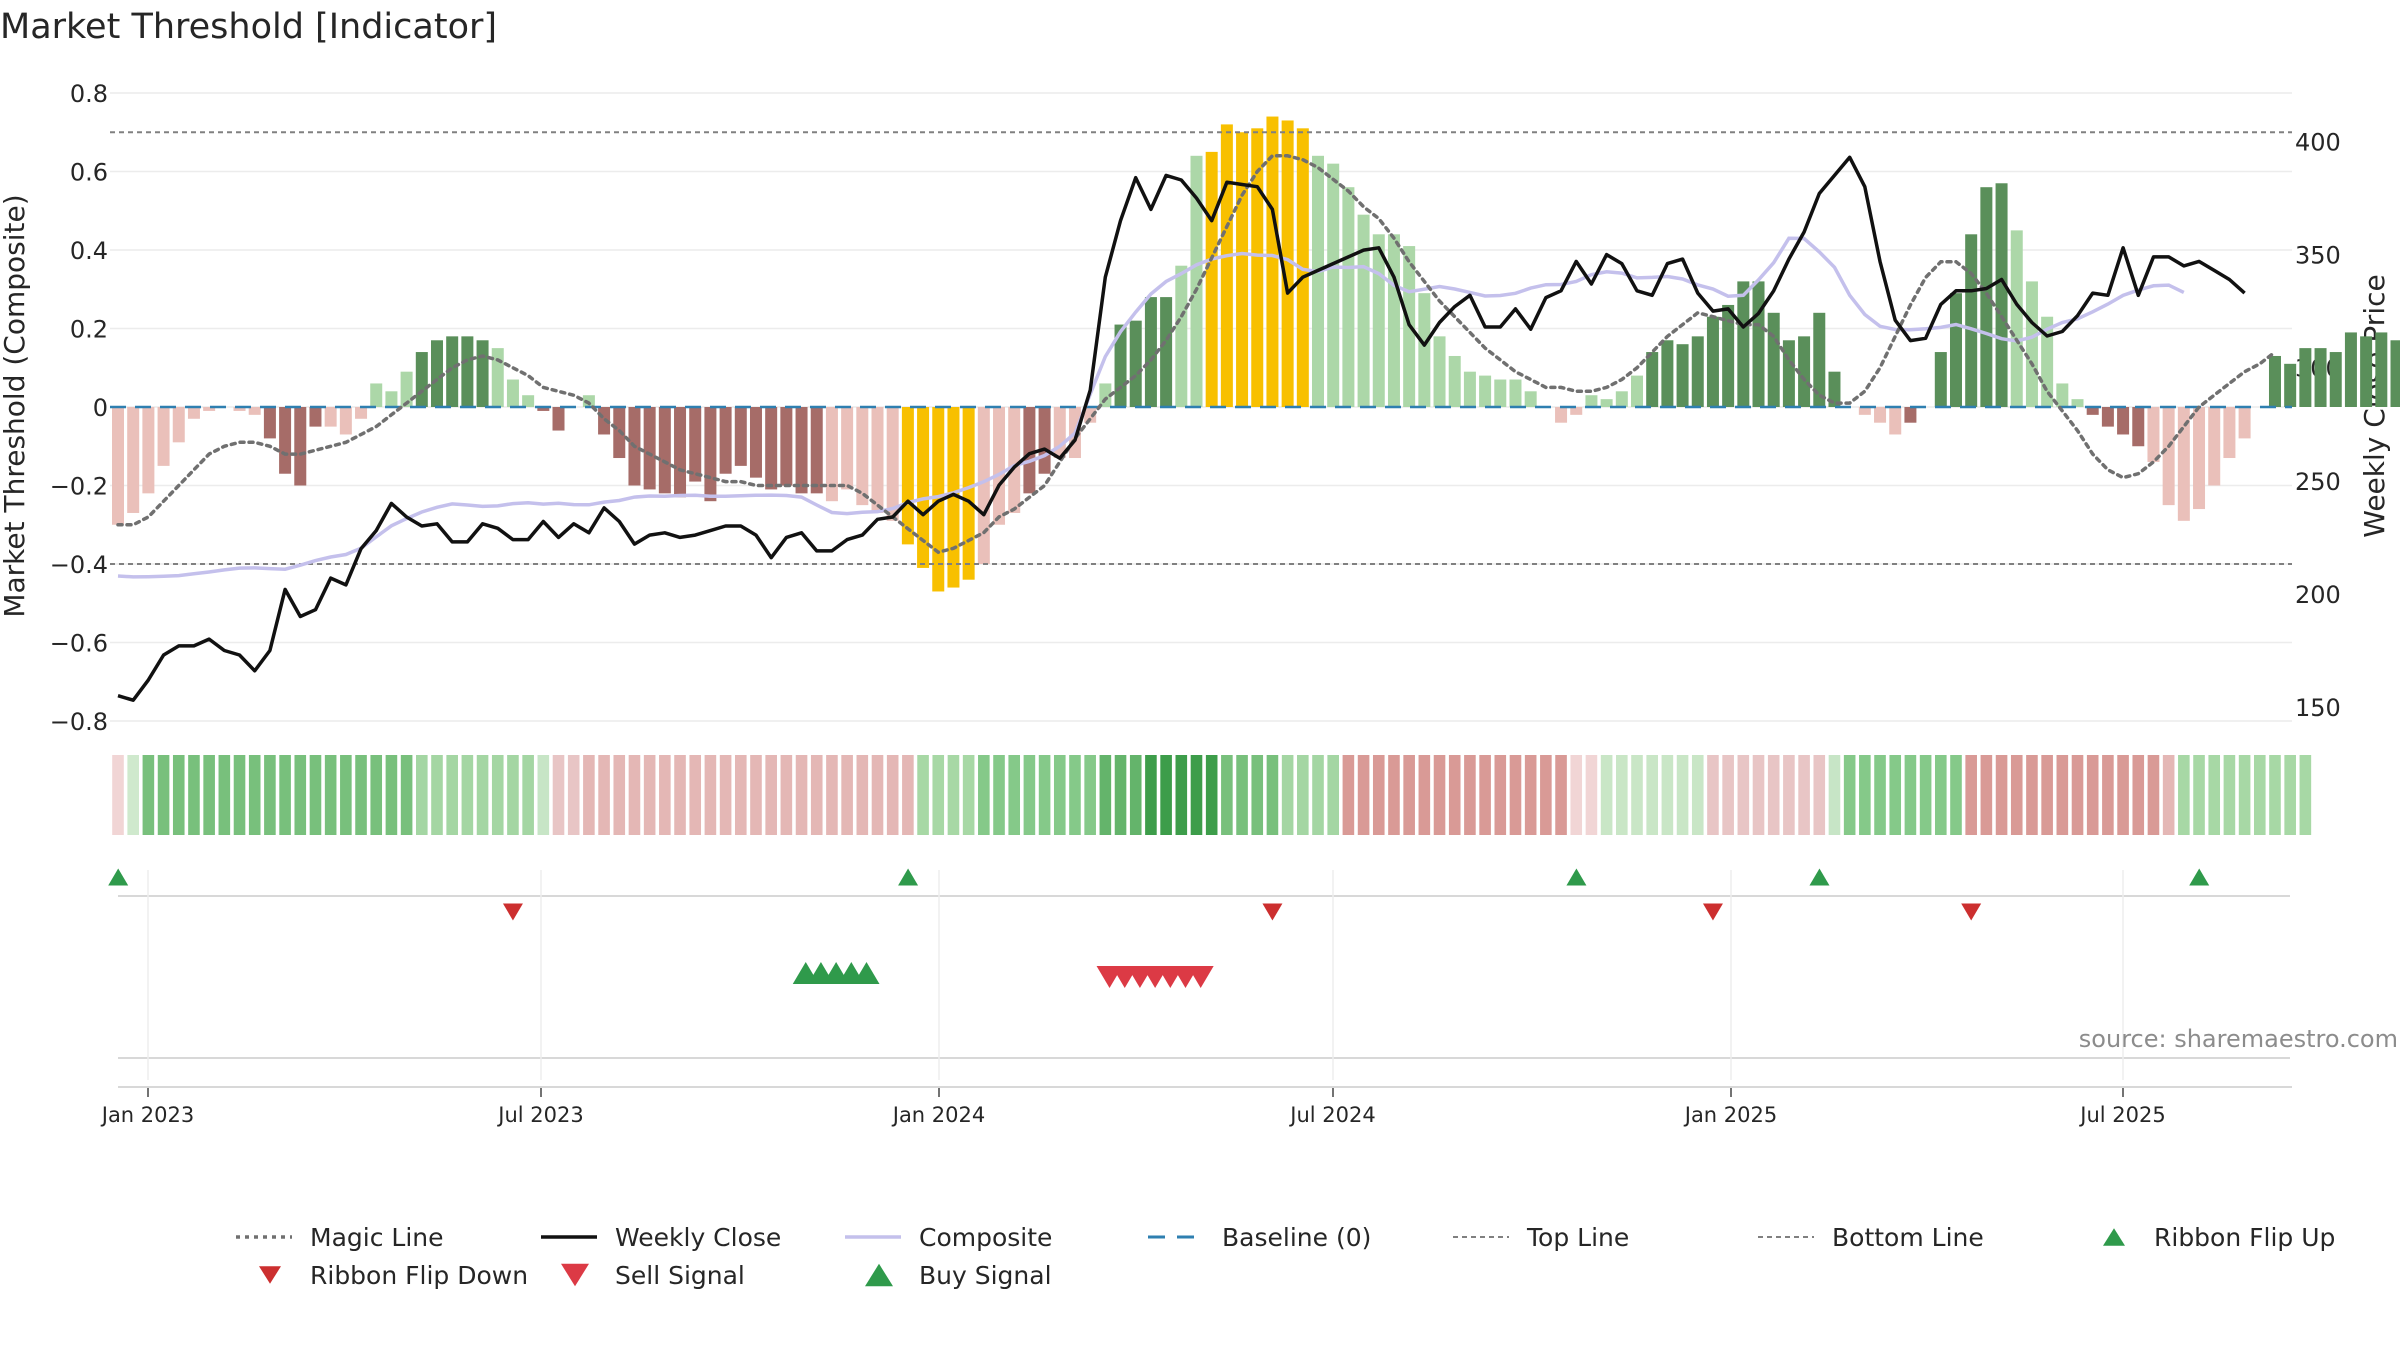  I want to click on y-tick-label: 0.2, so click(89, 330).